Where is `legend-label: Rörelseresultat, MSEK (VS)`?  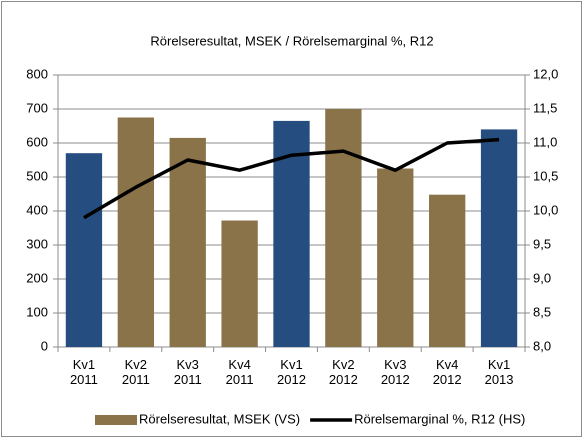 legend-label: Rörelseresultat, MSEK (VS) is located at coordinates (219, 418).